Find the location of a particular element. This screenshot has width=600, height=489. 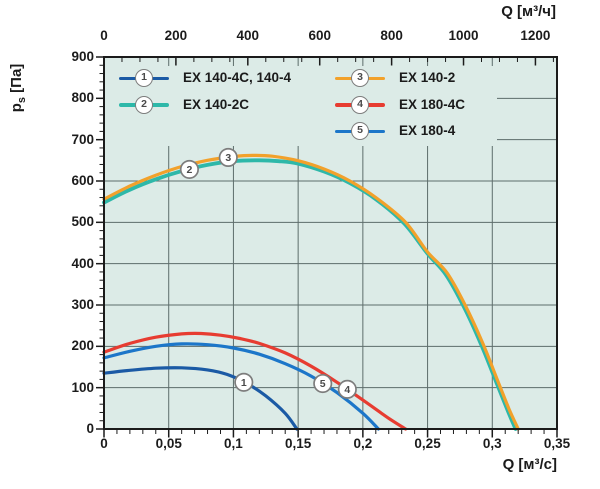

bottom-x-tick-label: 0,2 is located at coordinates (363, 443).